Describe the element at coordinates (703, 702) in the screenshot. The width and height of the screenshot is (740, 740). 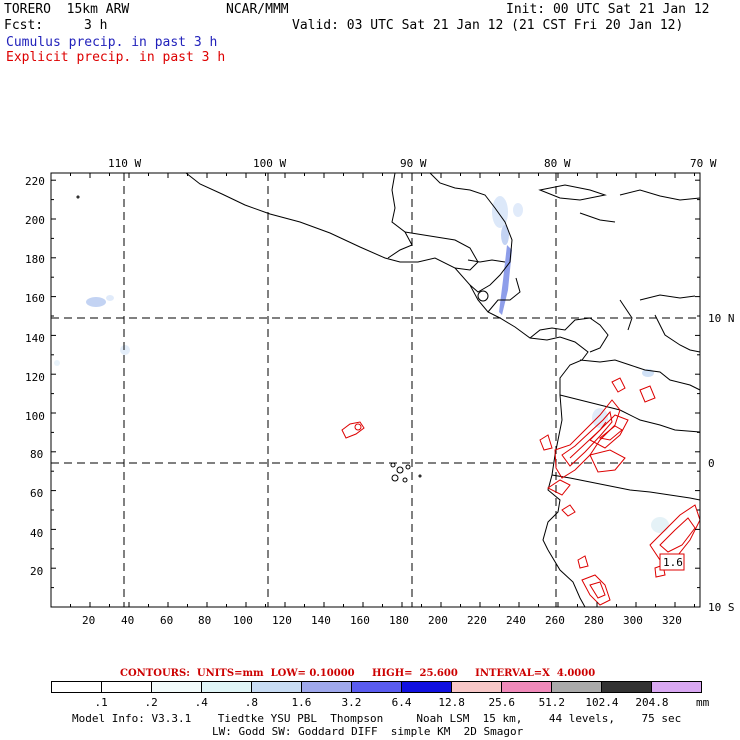
I see `colorbar-unit: mm` at that location.